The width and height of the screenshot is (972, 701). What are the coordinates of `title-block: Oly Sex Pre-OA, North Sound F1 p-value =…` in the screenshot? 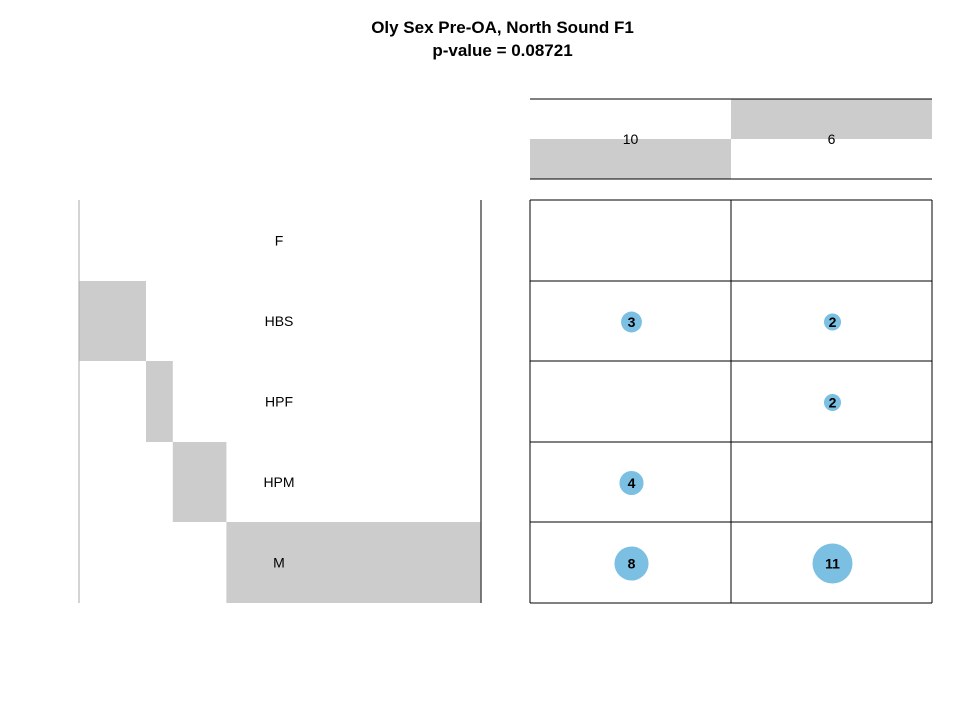 It's located at (486, 39).